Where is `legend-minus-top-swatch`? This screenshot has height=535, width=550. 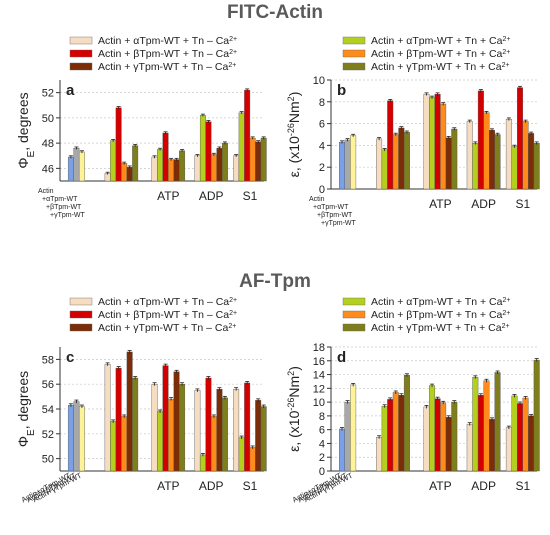 legend-minus-top-swatch is located at coordinates (81, 40).